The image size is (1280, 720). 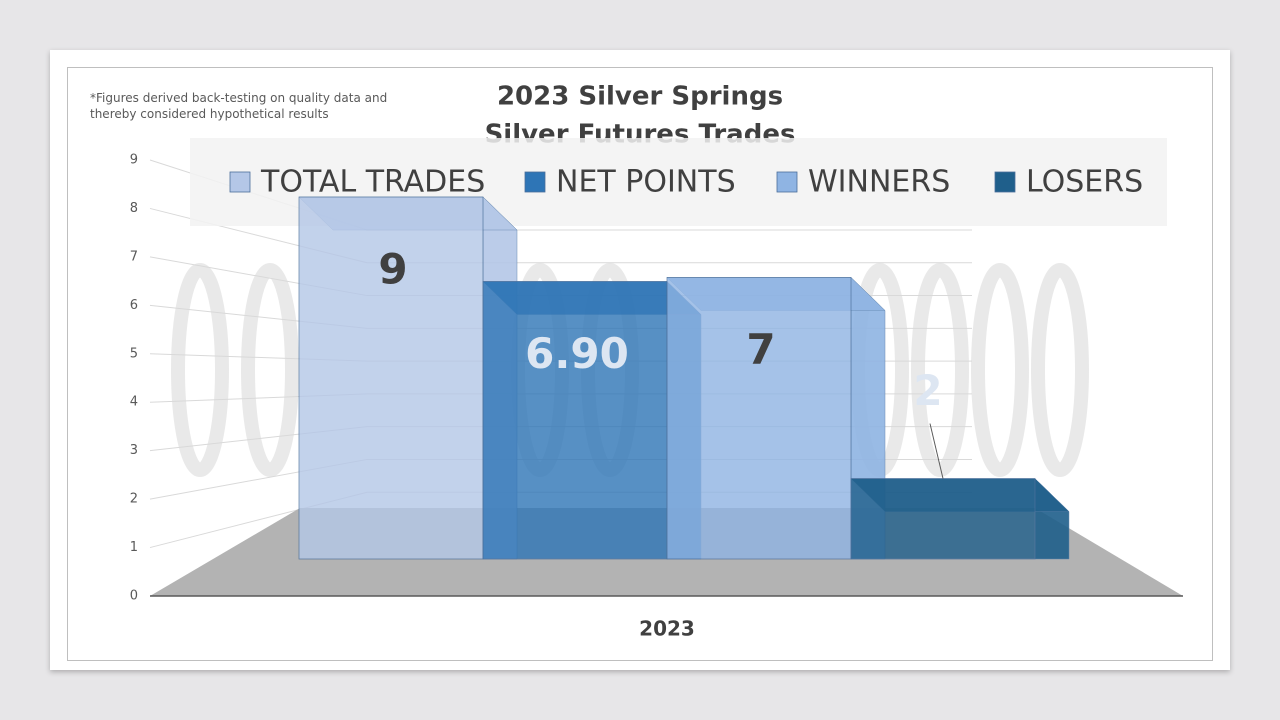 What do you see at coordinates (134, 256) in the screenshot?
I see `y-tick-label: 7` at bounding box center [134, 256].